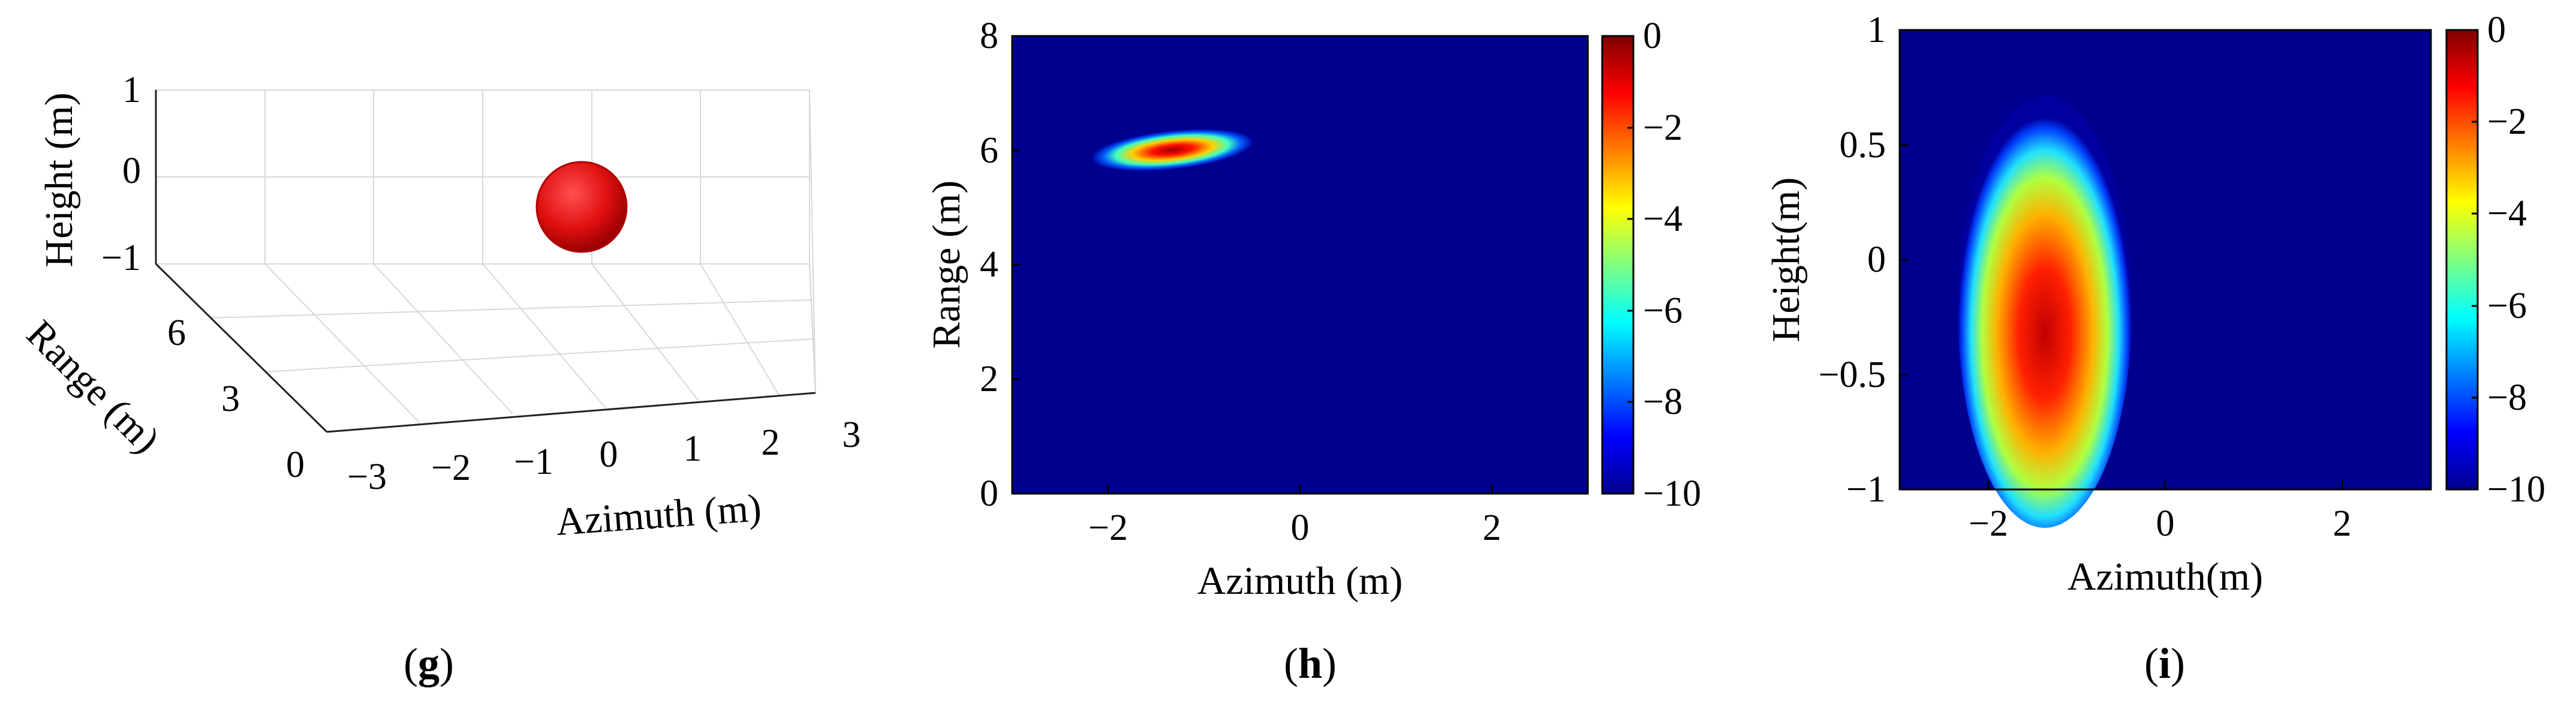 This screenshot has width=2576, height=703. I want to click on i-ylabel: Height(m), so click(1786, 260).